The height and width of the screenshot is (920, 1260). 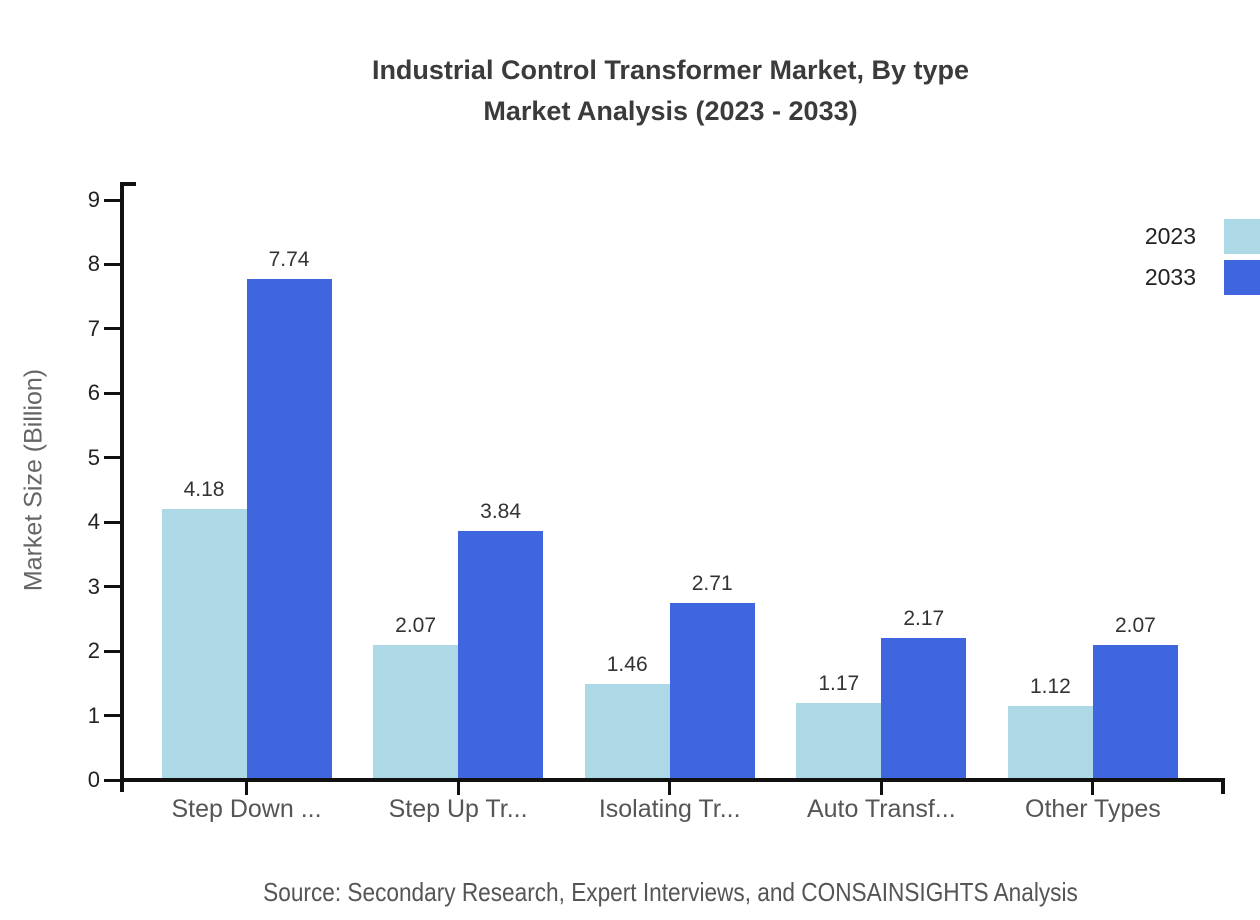 What do you see at coordinates (839, 683) in the screenshot?
I see `value-label-2023-4: 1.17` at bounding box center [839, 683].